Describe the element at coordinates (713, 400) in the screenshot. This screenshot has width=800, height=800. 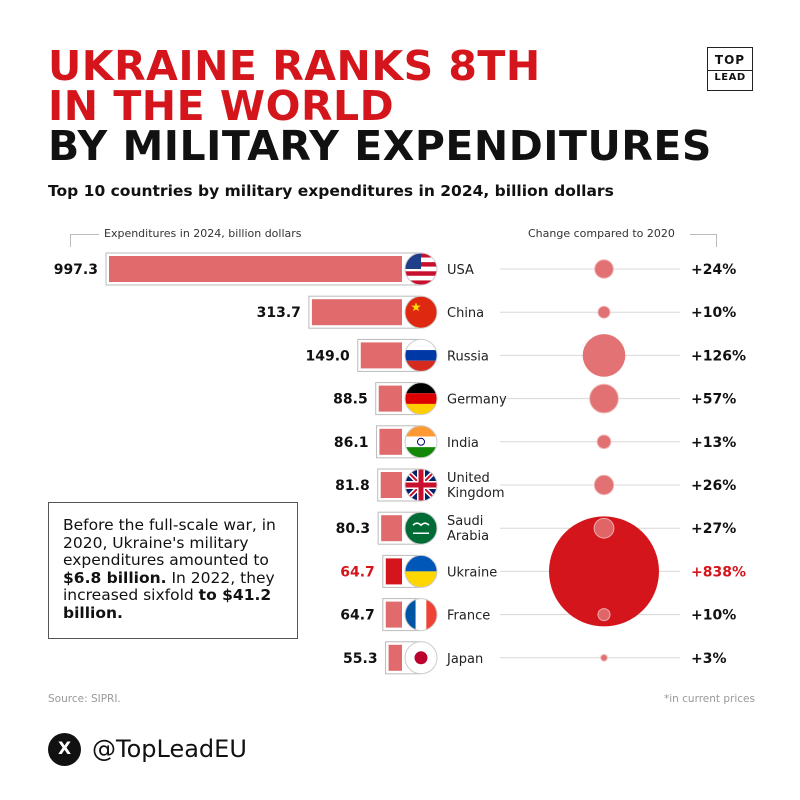
I see `change-label-germany: +57%` at that location.